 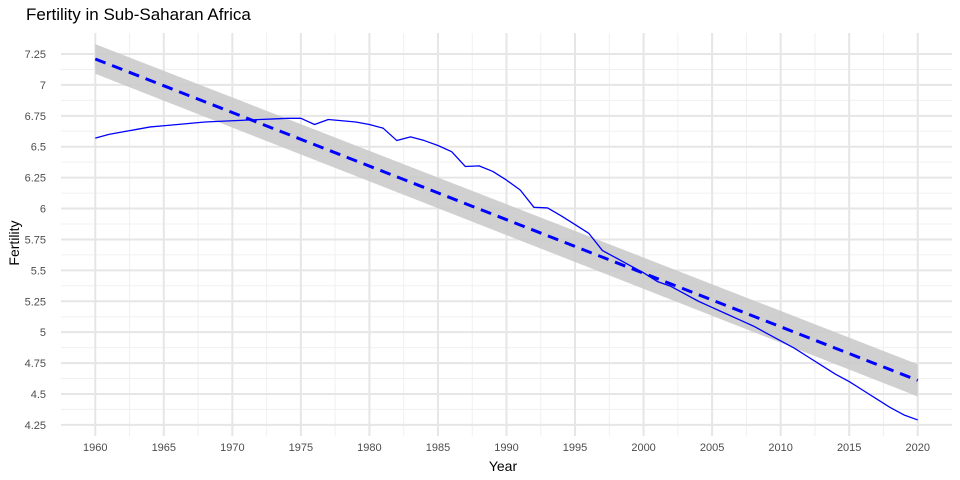 What do you see at coordinates (164, 448) in the screenshot?
I see `x-tick-label: 1965` at bounding box center [164, 448].